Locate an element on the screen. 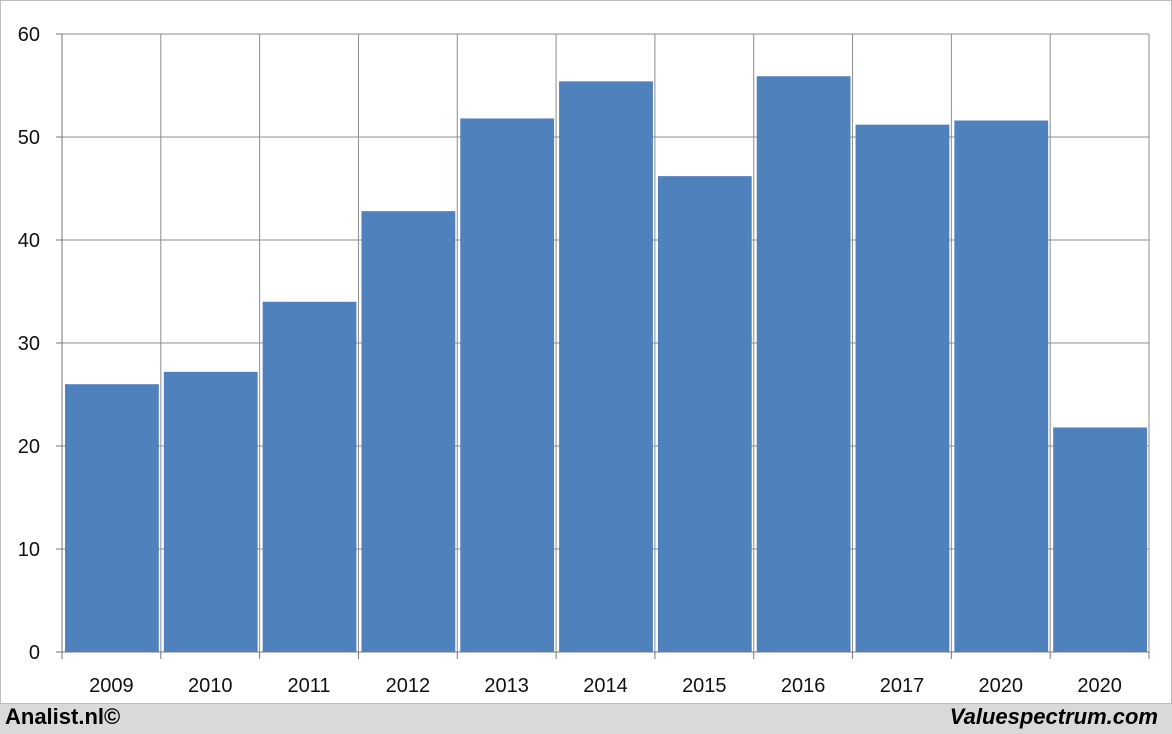  y-tick-label: 40 is located at coordinates (29, 241).